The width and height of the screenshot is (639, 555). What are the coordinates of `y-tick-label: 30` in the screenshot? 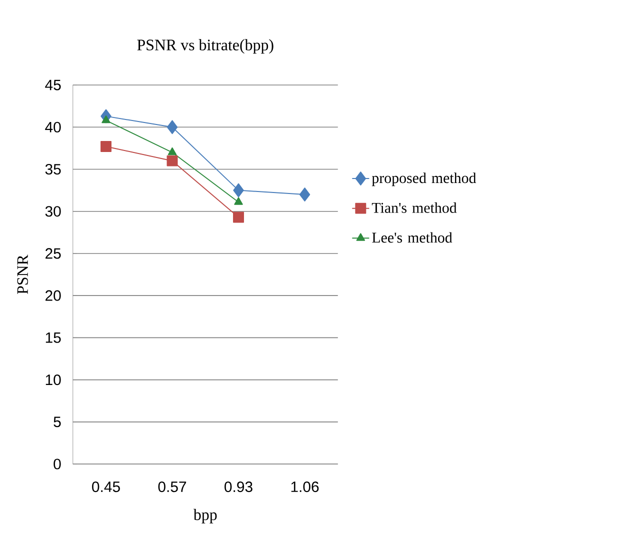 It's located at (53, 211).